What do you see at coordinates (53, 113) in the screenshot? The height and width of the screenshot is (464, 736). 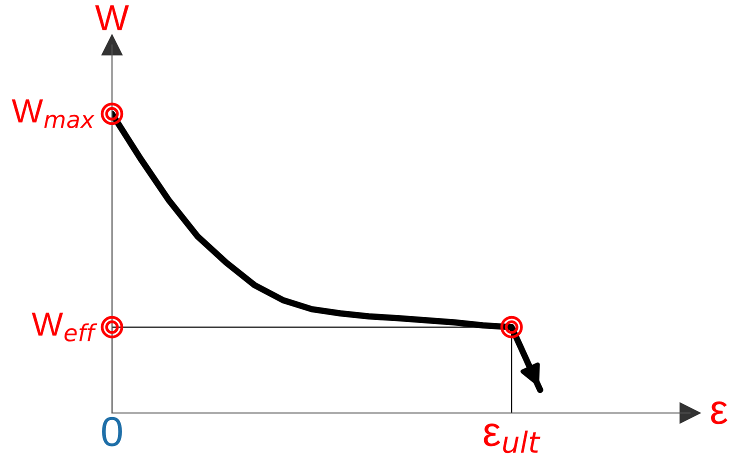 I see `annotation: W$_{max}$` at bounding box center [53, 113].